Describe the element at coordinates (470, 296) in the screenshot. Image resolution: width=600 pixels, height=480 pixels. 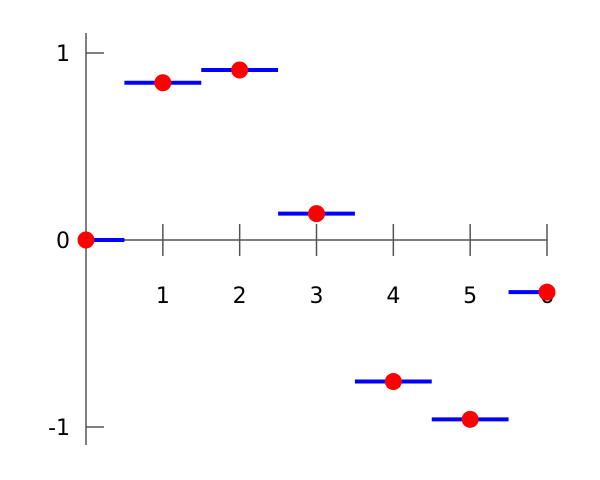
I see `x-tick-label: 5` at that location.